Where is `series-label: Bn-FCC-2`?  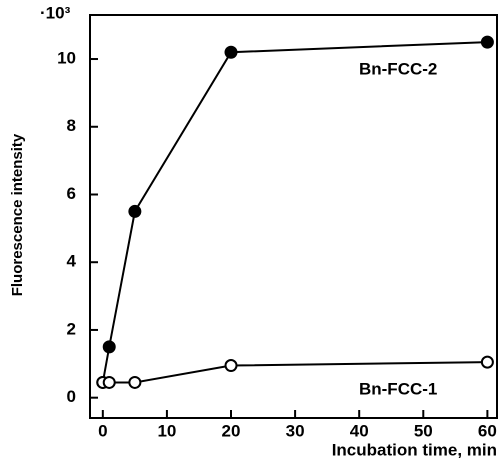 series-label: Bn-FCC-2 is located at coordinates (398, 69).